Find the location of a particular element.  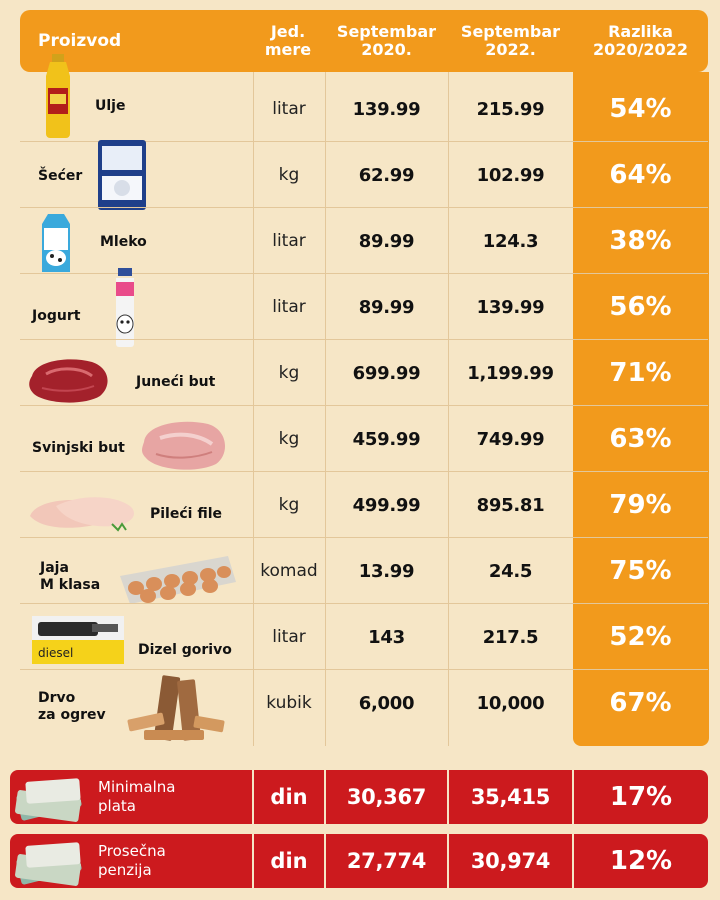

price-2022: 217.5 is located at coordinates (510, 637).